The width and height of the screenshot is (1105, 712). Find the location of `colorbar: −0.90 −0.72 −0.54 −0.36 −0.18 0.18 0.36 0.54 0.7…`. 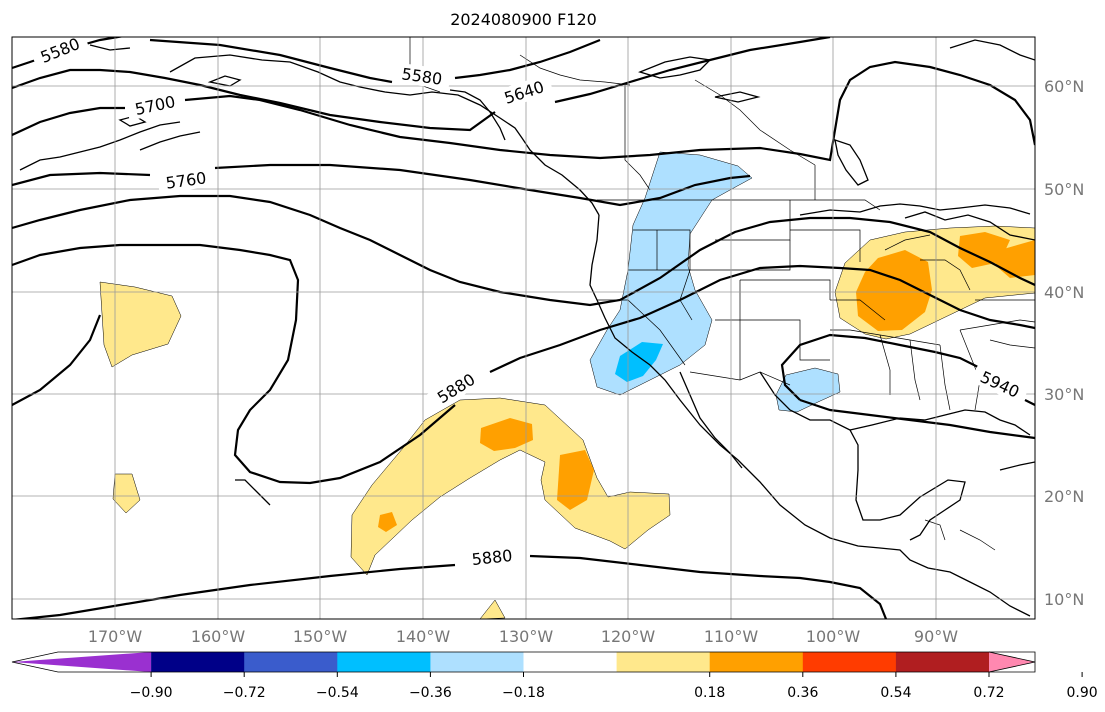

colorbar: −0.90 −0.72 −0.54 −0.36 −0.18 0.18 0.36 0.54 0.7… is located at coordinates (554, 676).